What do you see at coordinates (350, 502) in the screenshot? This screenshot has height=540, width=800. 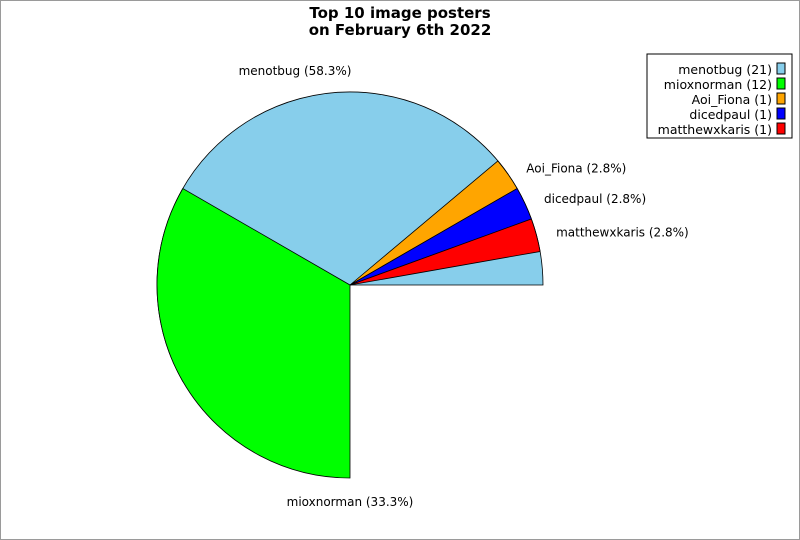 I see `slice-label-mioxnorman: mioxnorman (33.3%)` at bounding box center [350, 502].